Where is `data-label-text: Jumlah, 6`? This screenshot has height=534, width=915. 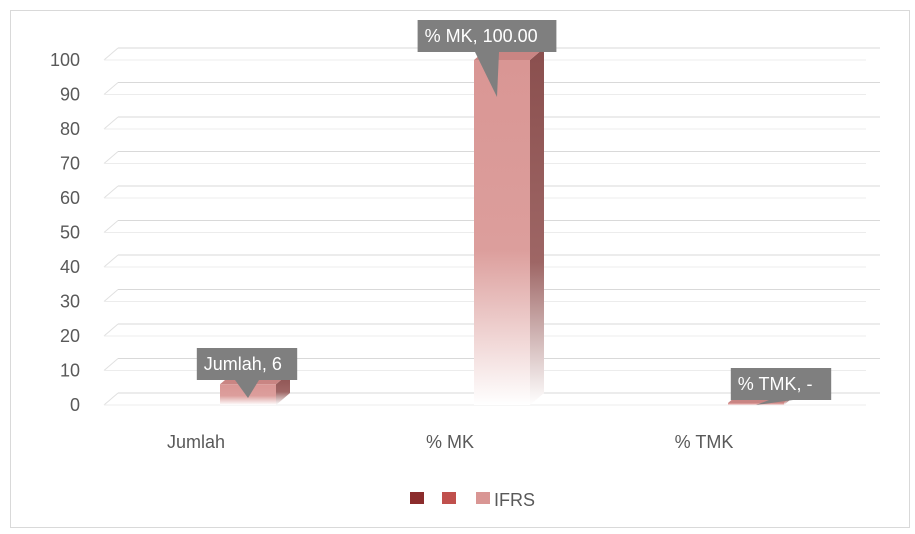
data-label-text: Jumlah, 6 is located at coordinates (243, 364).